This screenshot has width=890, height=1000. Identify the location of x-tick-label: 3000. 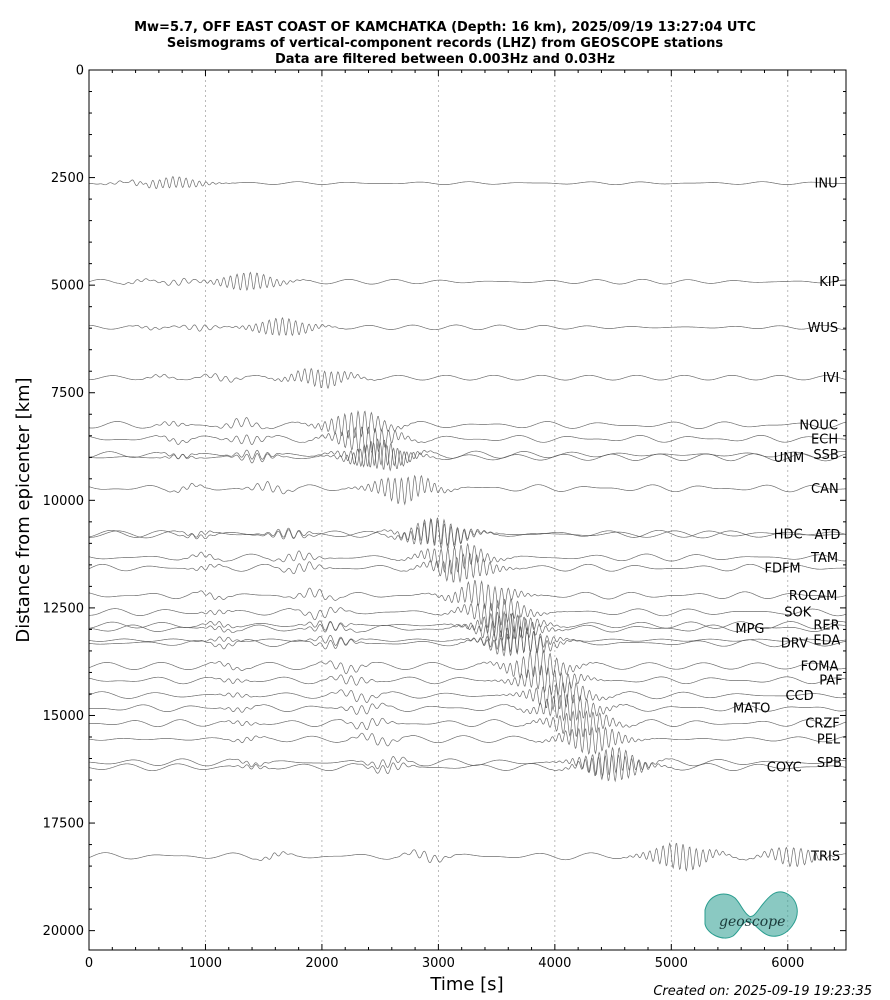
(438, 963).